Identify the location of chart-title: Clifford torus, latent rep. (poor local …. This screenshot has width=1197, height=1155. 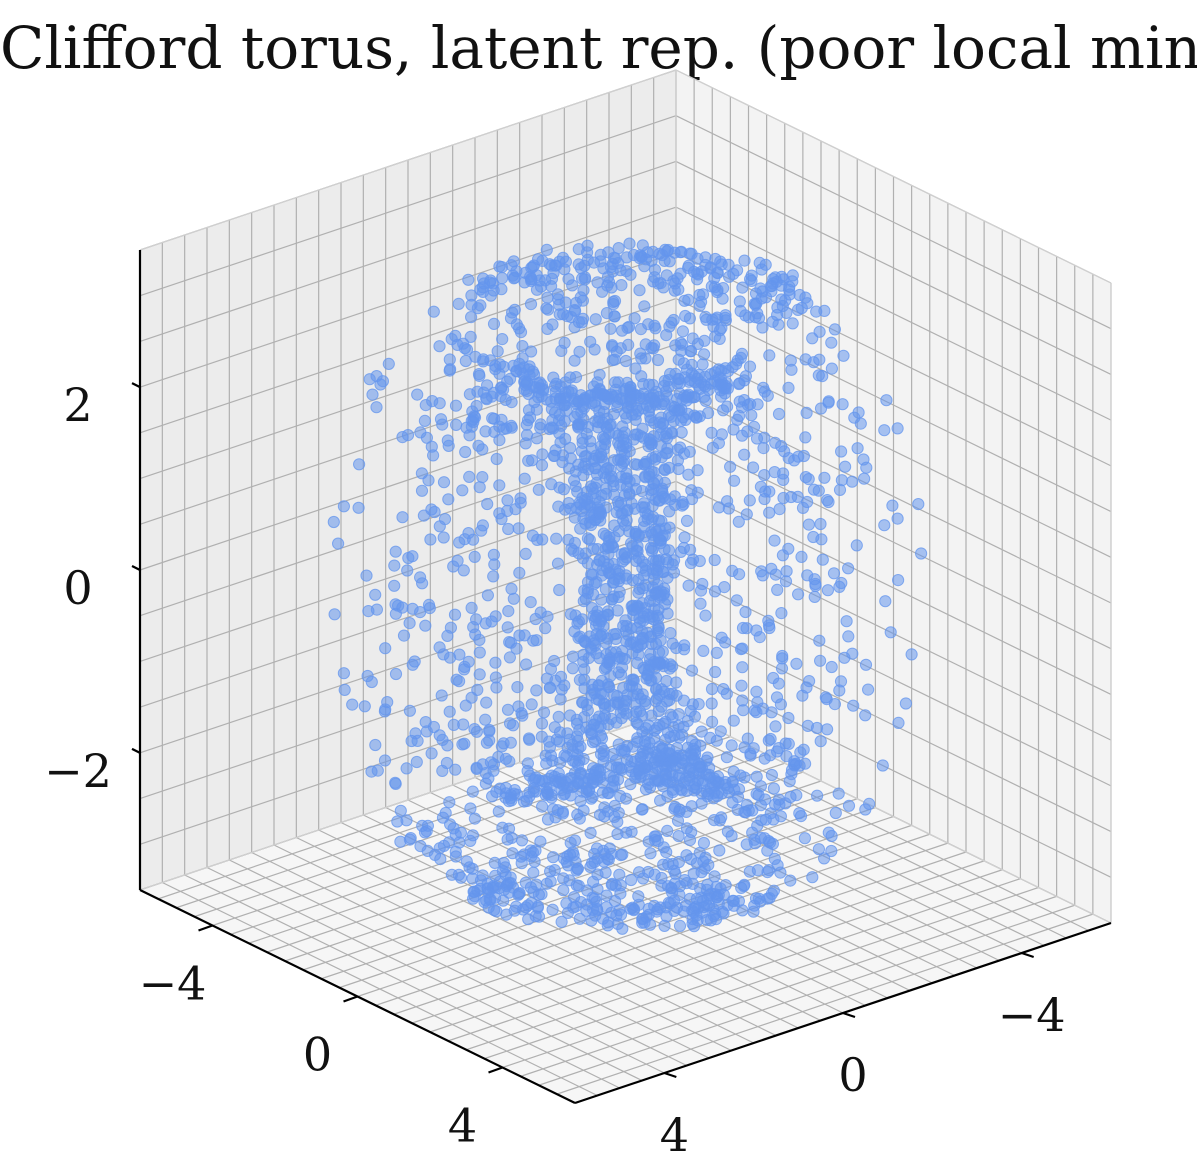
(598, 48).